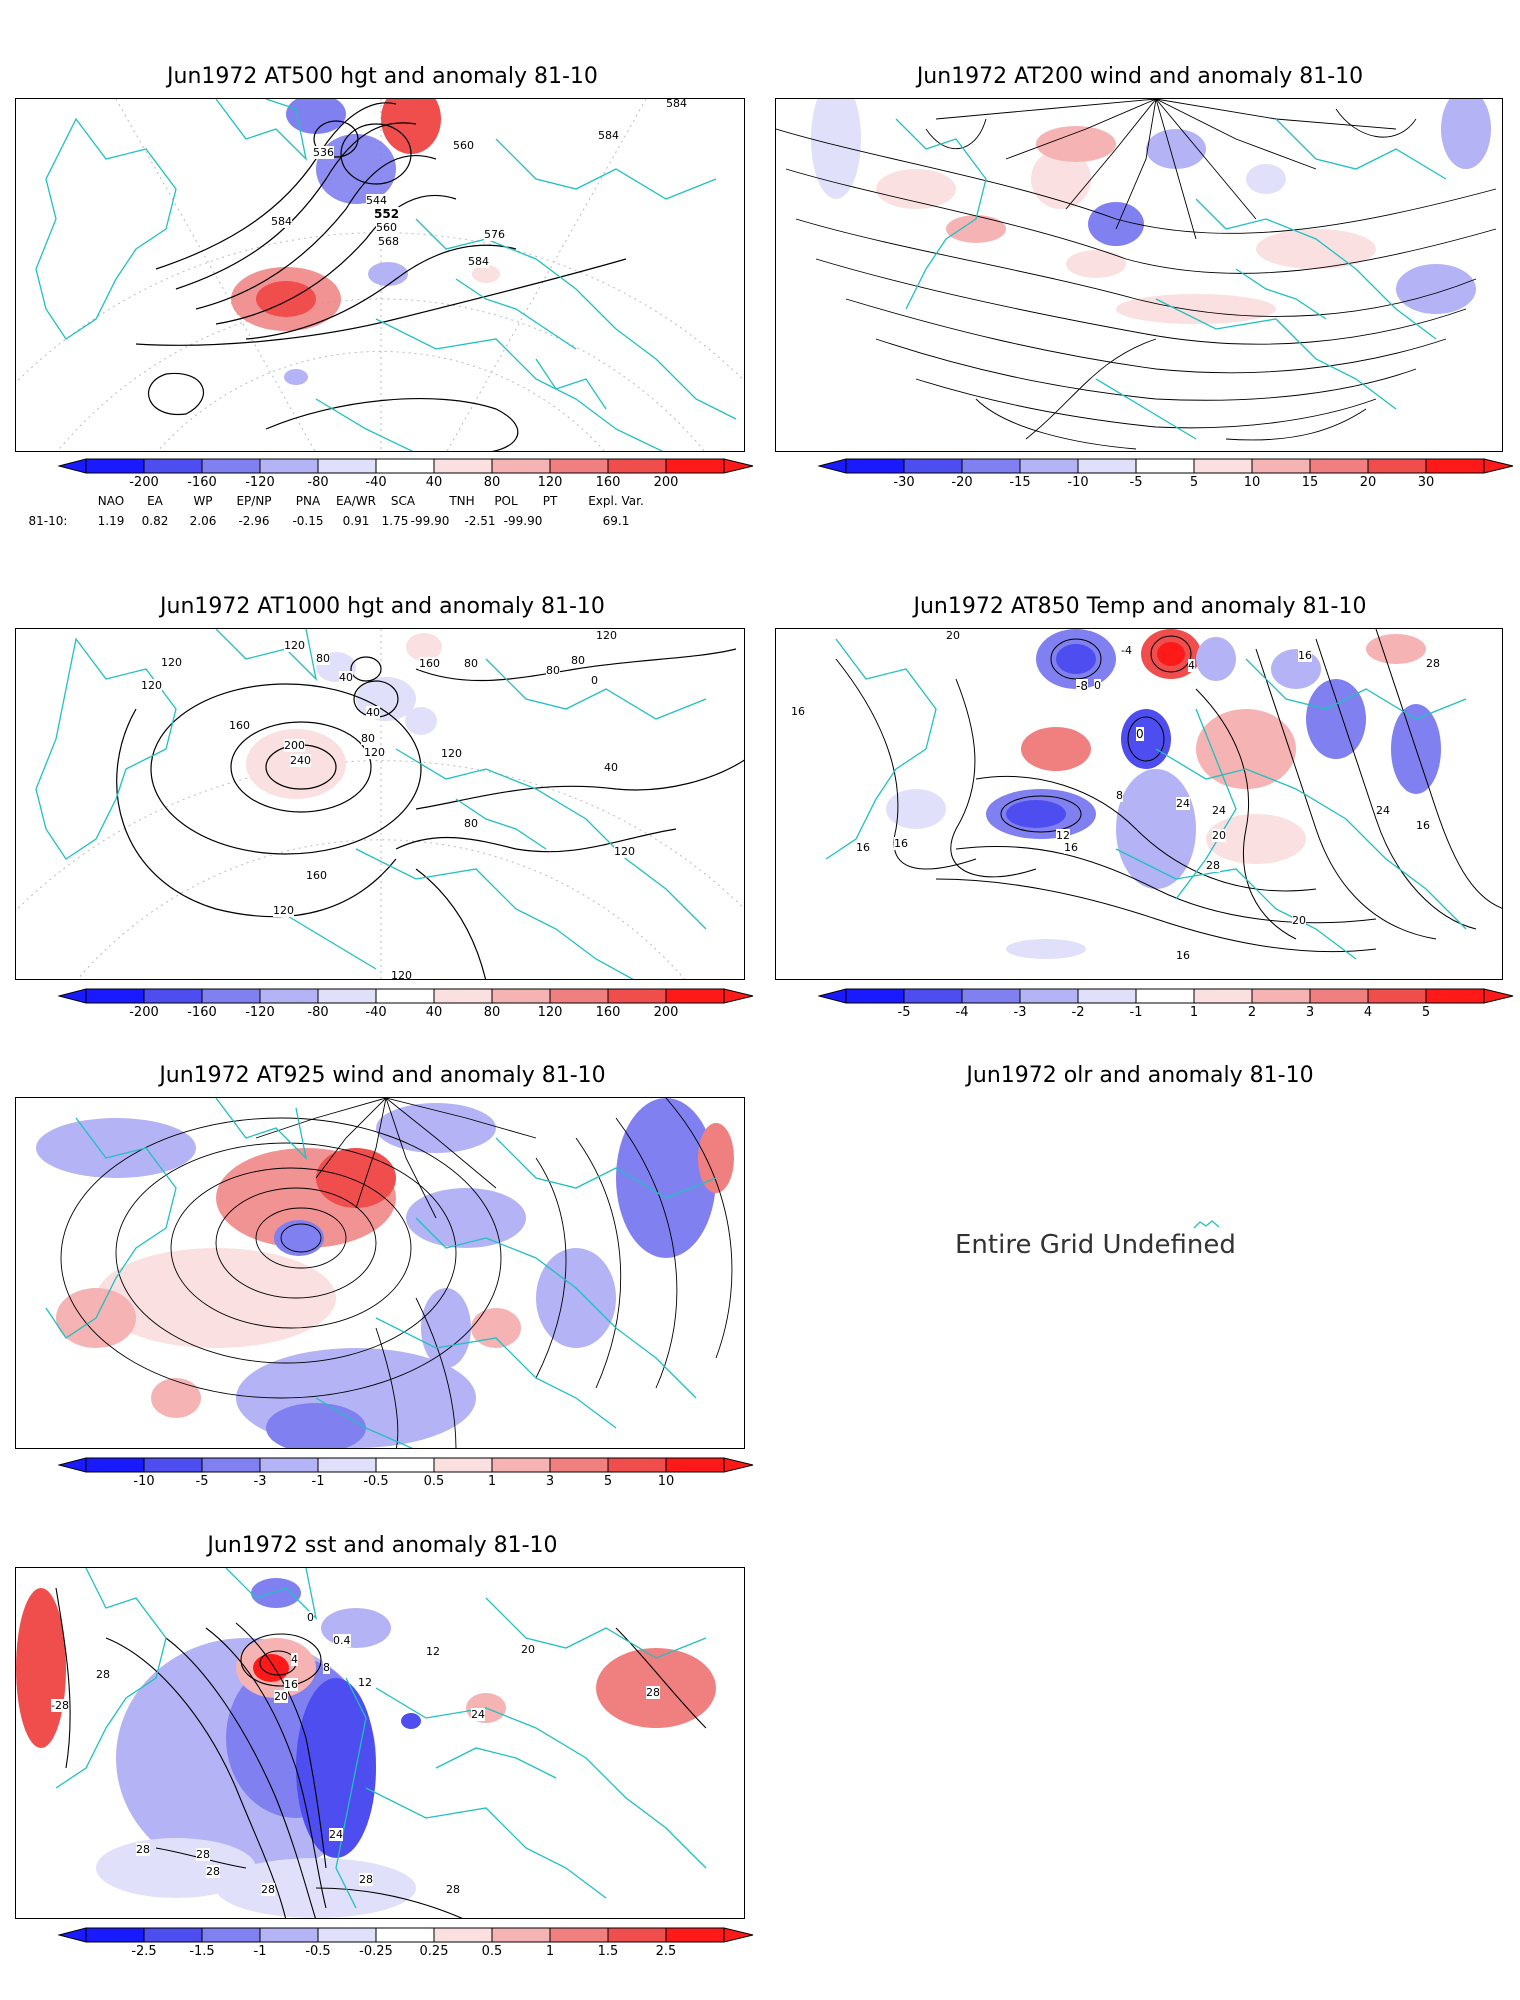 This screenshot has width=1520, height=2000. Describe the element at coordinates (550, 501) in the screenshot. I see `teleconn-header: PT` at that location.